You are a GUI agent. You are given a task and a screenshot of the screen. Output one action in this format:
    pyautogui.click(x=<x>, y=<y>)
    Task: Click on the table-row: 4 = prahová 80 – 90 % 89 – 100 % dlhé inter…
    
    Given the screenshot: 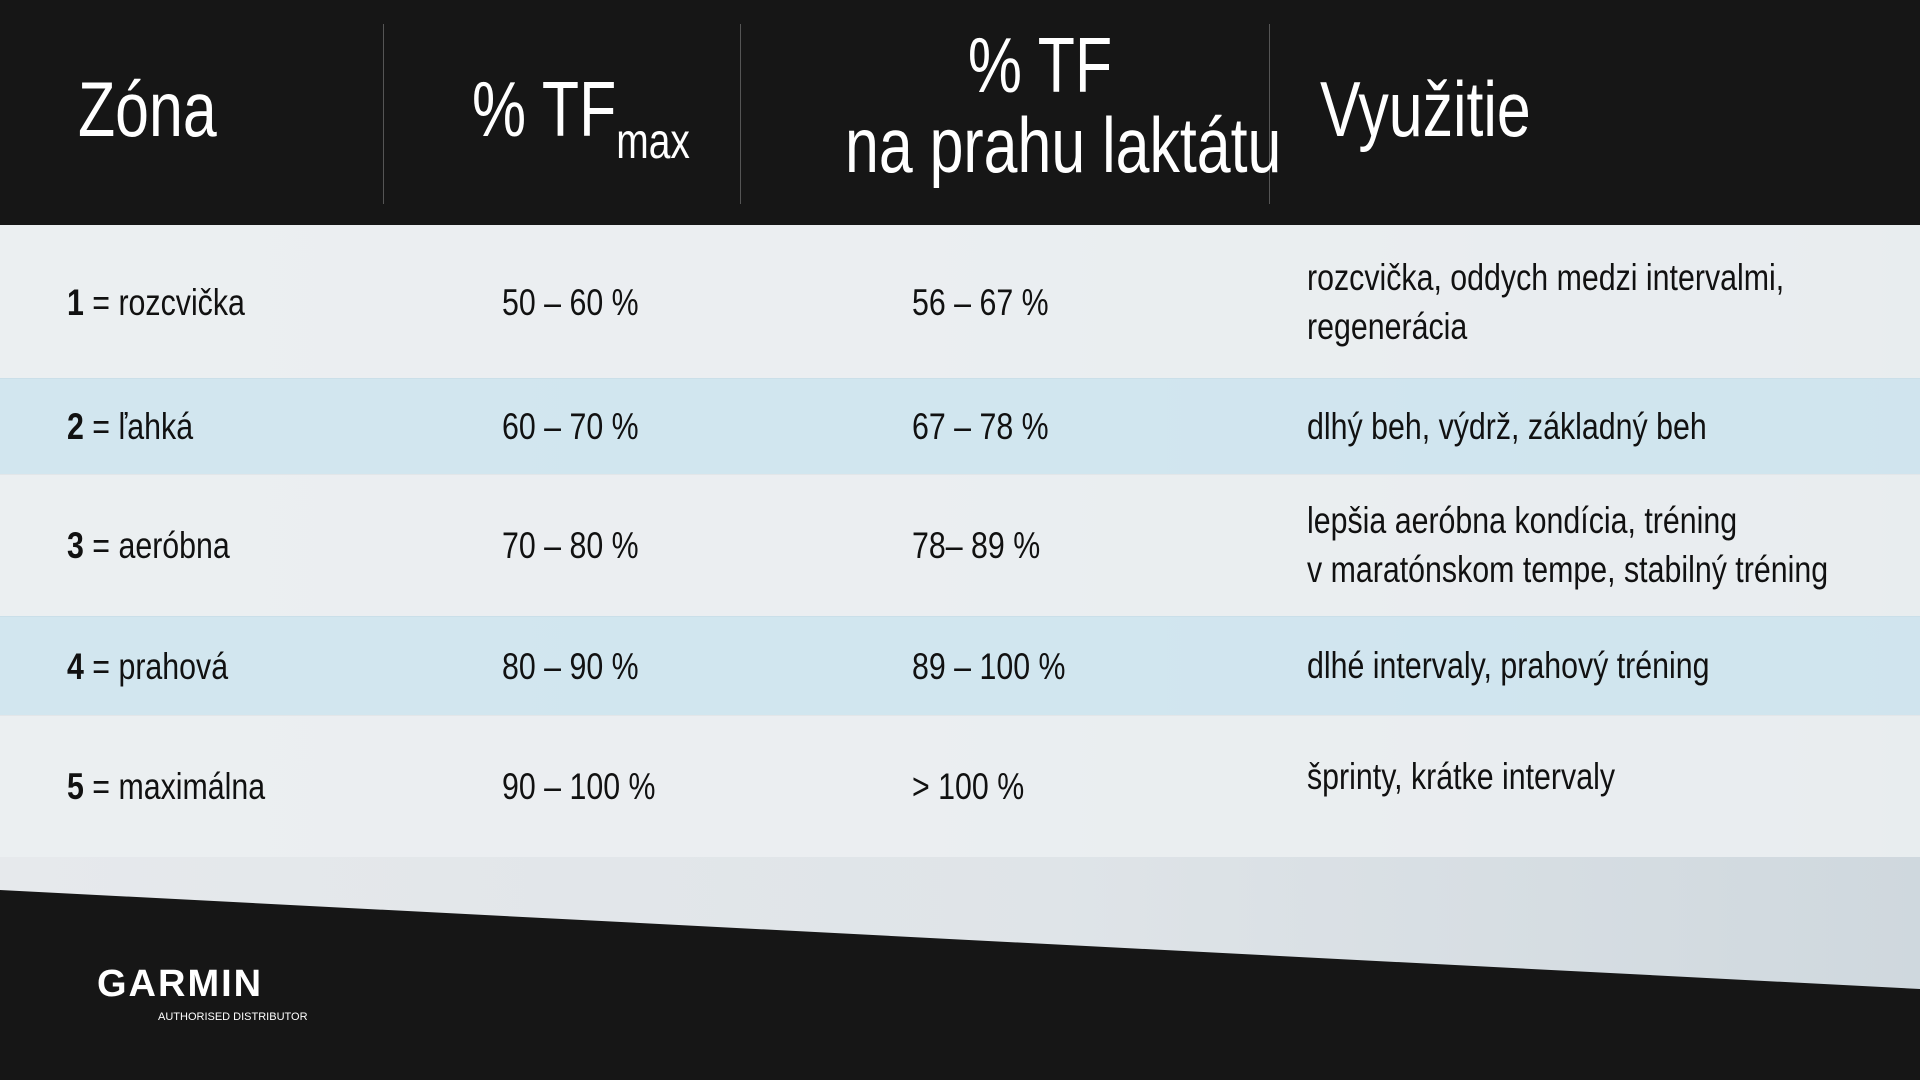 What is the action you would take?
    pyautogui.click(x=960, y=666)
    